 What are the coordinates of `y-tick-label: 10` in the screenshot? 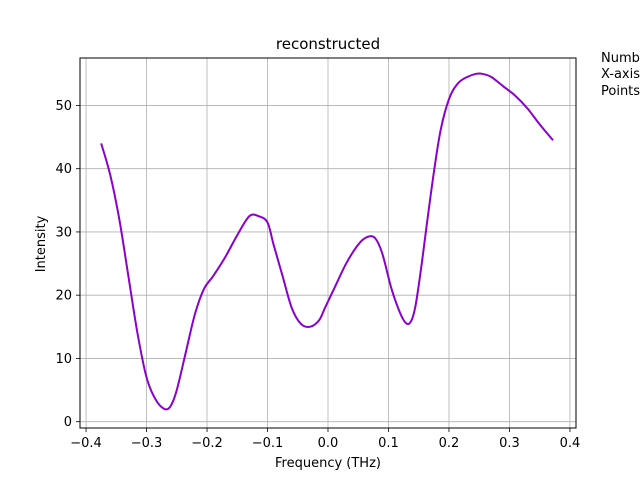 It's located at (63, 359).